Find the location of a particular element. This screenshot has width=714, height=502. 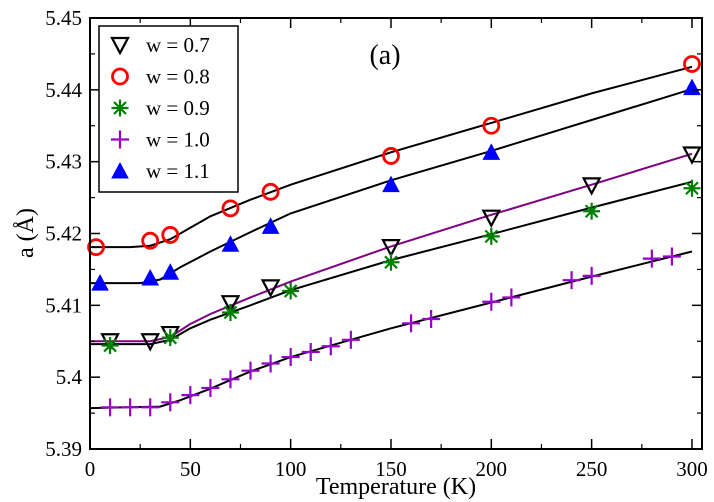

x-tick-label: 200 is located at coordinates (492, 469).